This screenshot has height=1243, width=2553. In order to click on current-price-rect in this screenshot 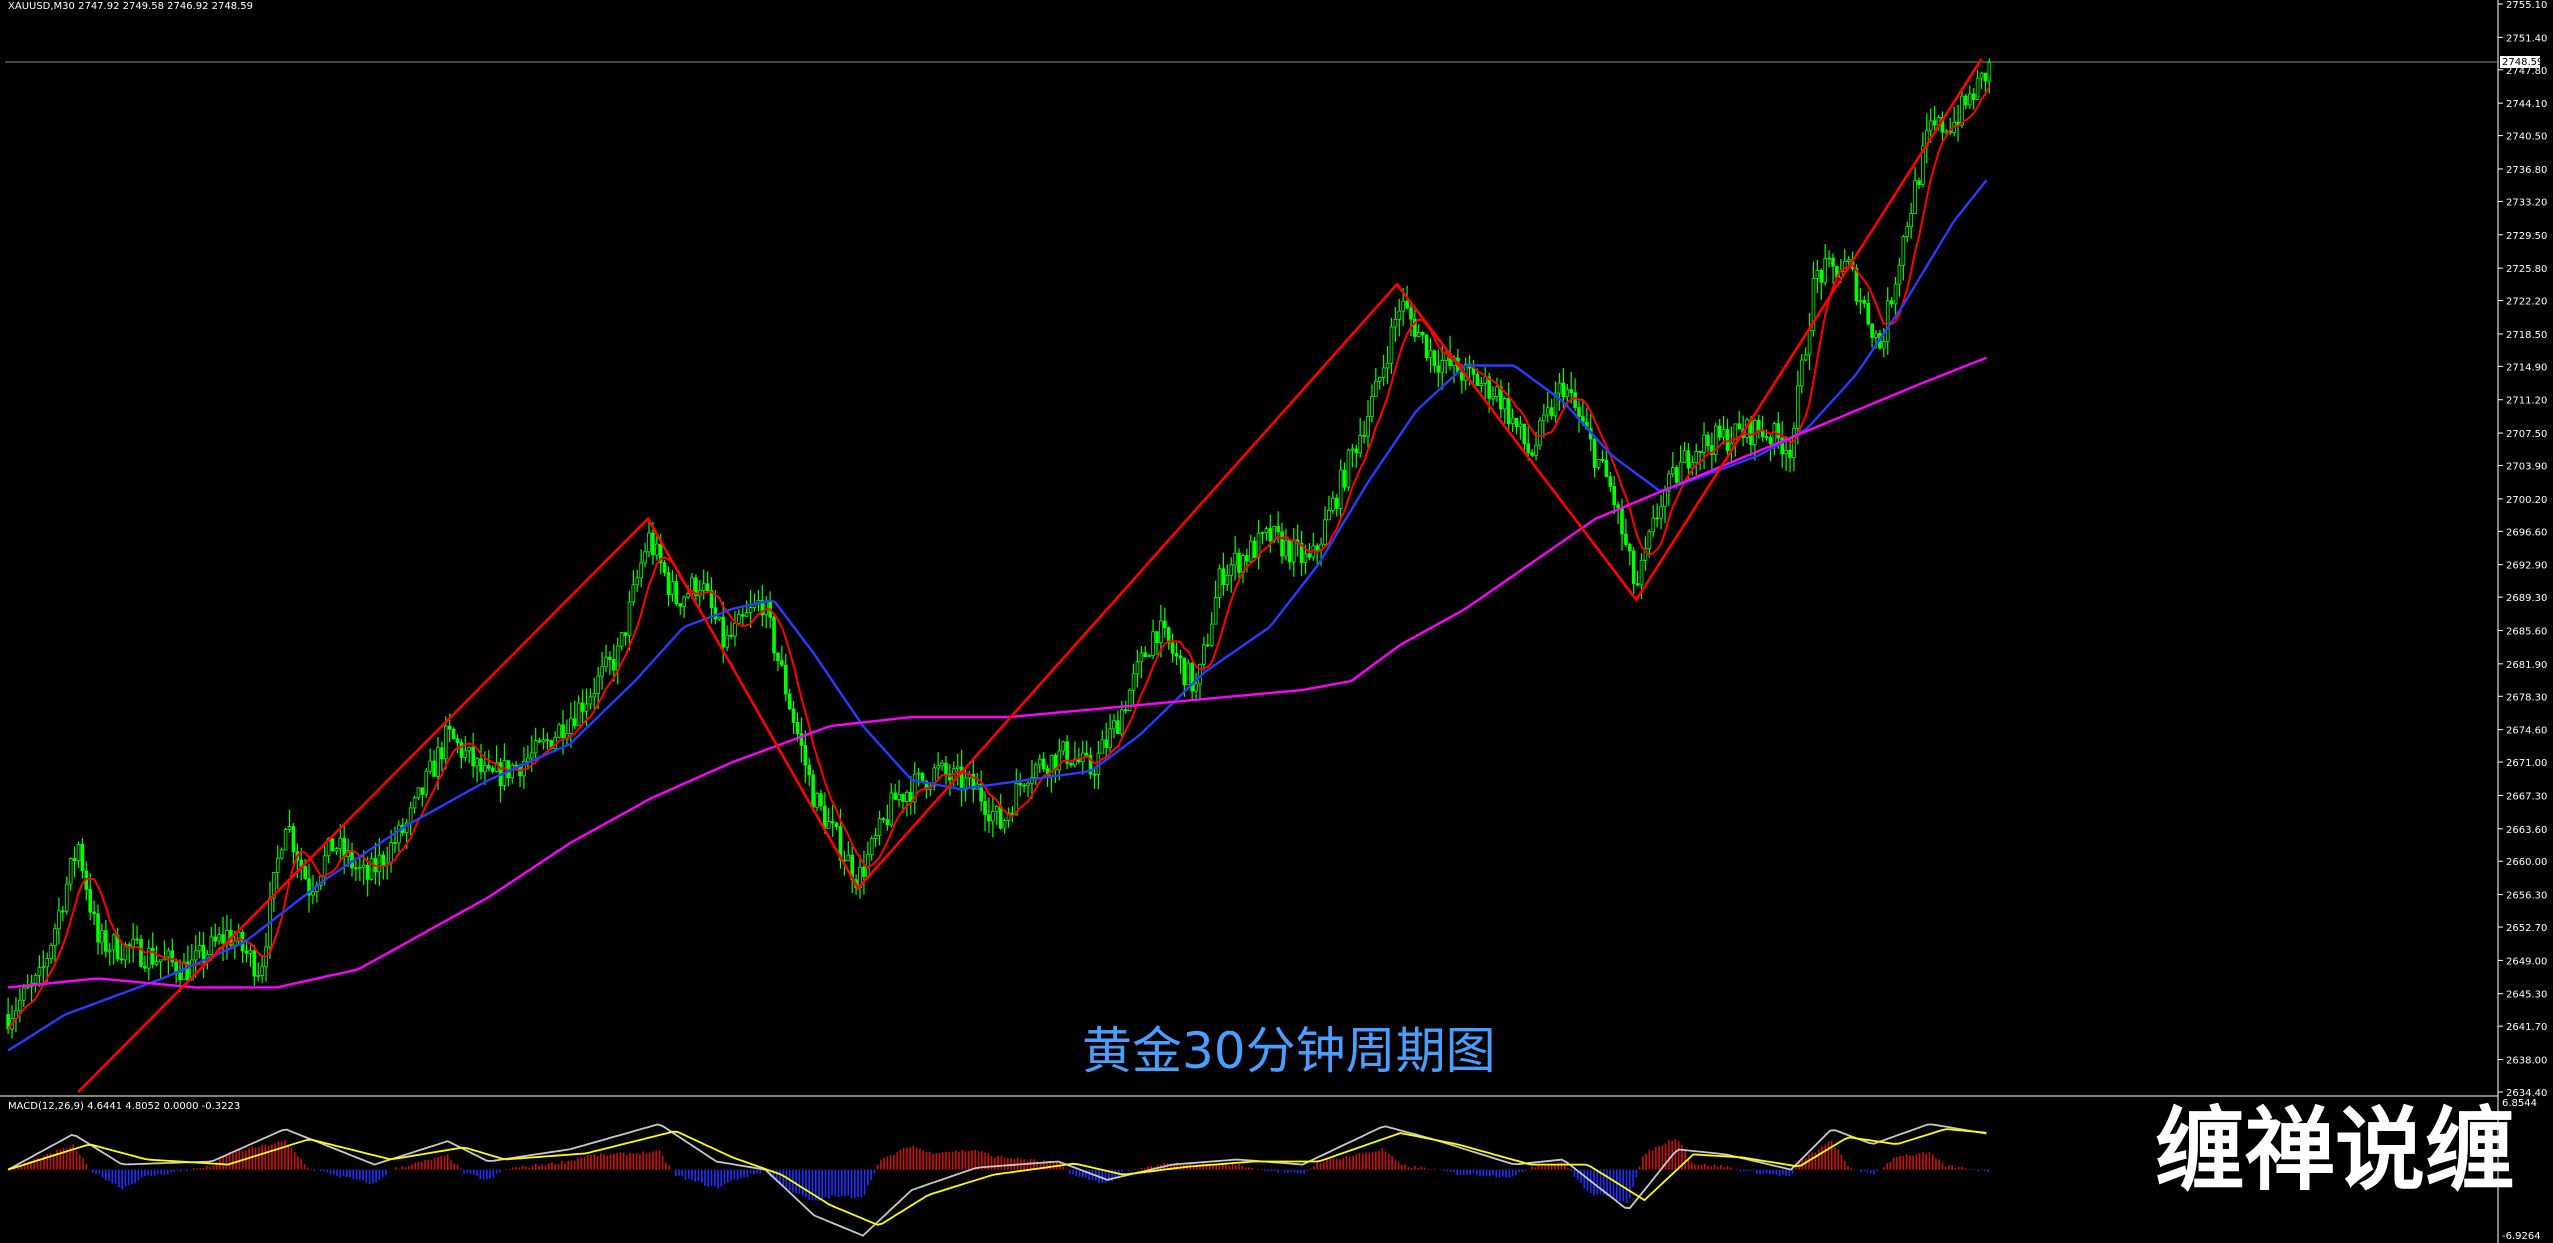, I will do `click(2520, 62)`.